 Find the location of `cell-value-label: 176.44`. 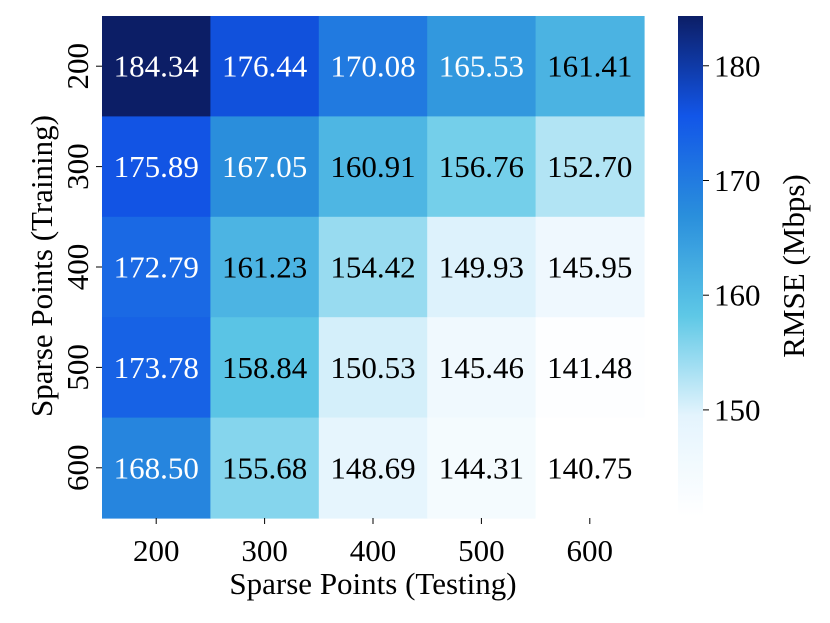

cell-value-label: 176.44 is located at coordinates (265, 66).